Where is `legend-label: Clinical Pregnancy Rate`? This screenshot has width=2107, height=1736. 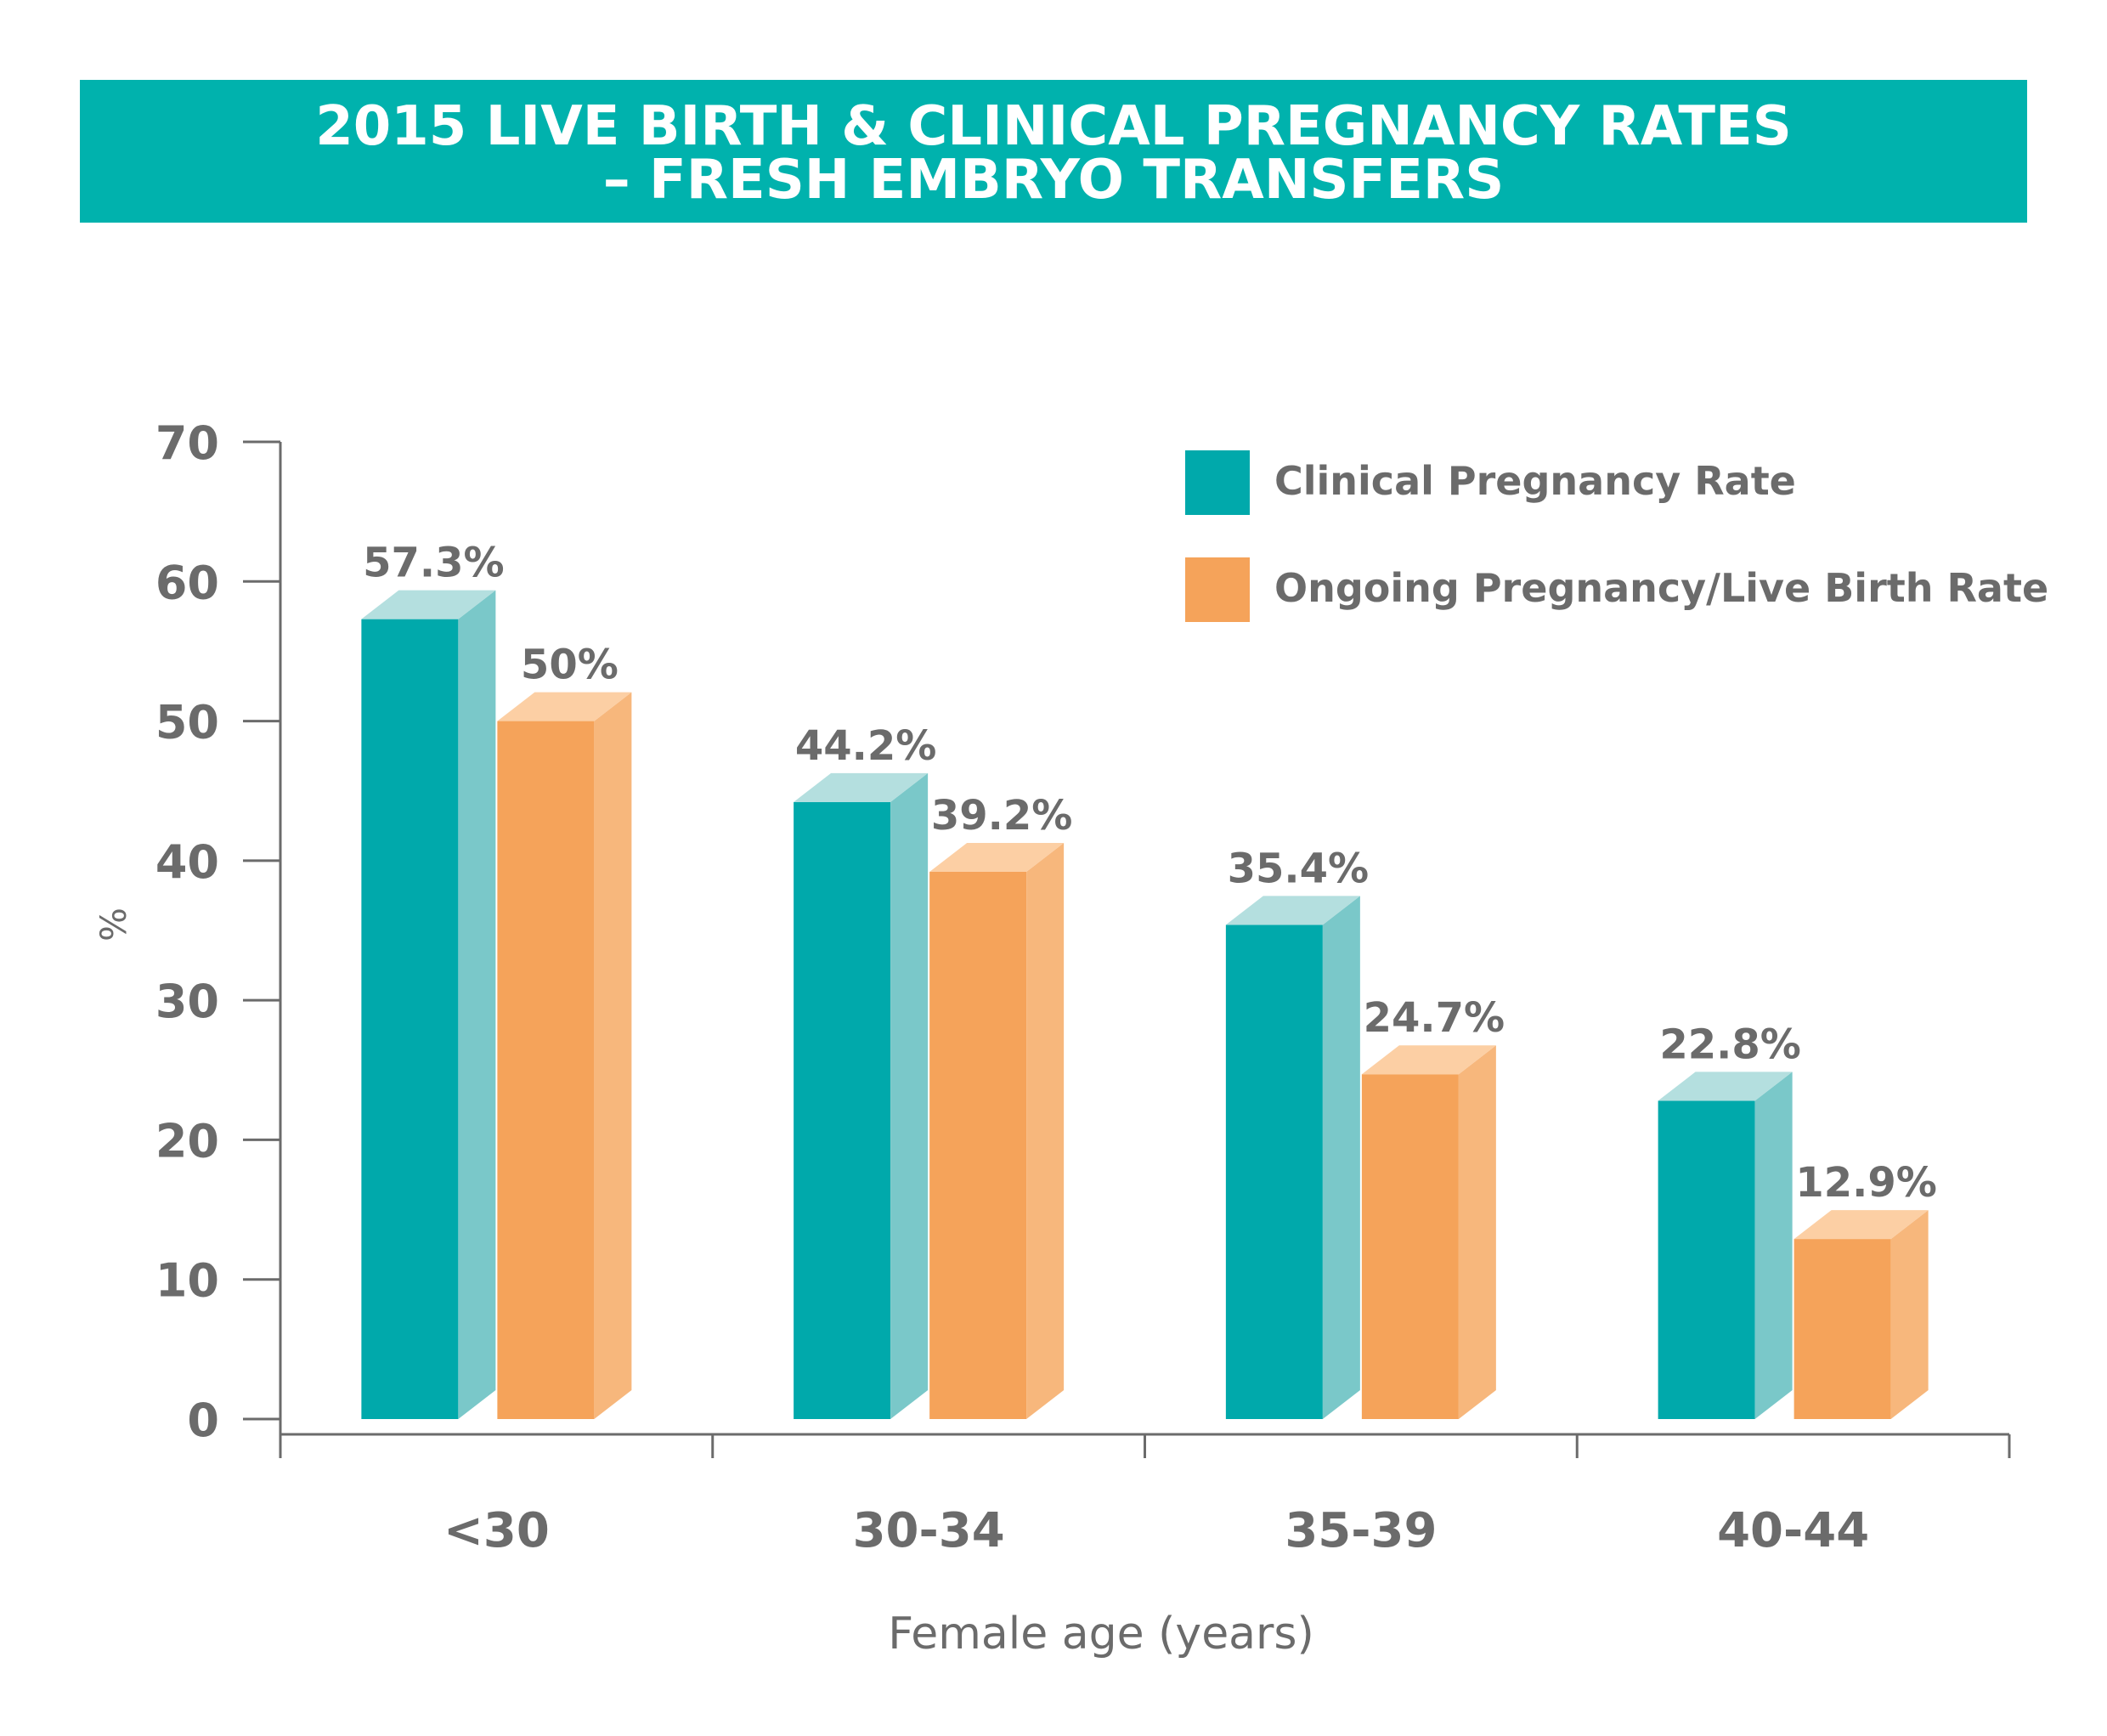
legend-label: Clinical Pregnancy Rate is located at coordinates (1535, 481).